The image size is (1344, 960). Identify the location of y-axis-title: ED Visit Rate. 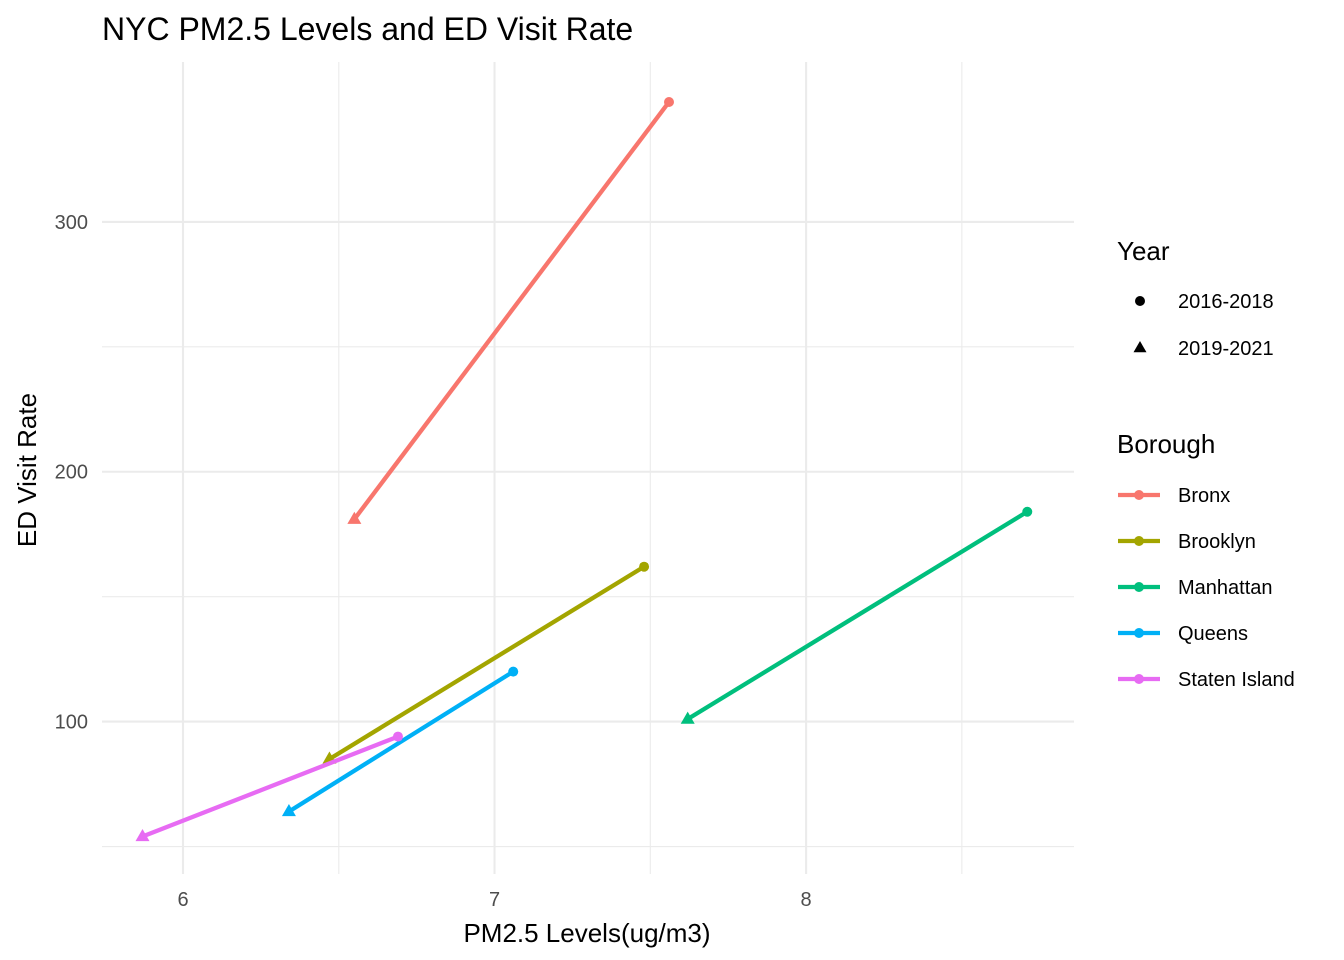
(27, 470).